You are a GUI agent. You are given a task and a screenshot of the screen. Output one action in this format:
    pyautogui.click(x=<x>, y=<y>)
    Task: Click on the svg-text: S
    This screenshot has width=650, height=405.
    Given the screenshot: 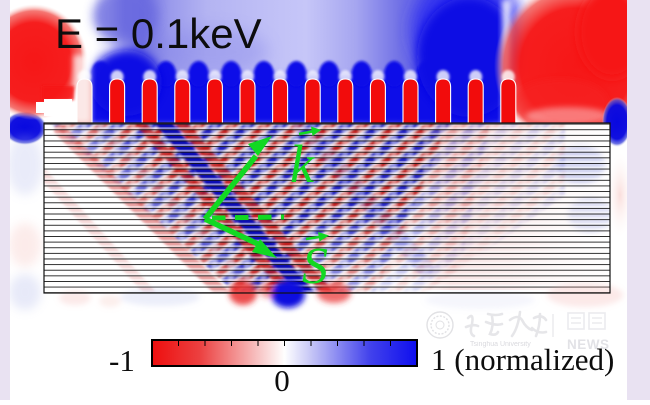 What is the action you would take?
    pyautogui.click(x=315, y=266)
    